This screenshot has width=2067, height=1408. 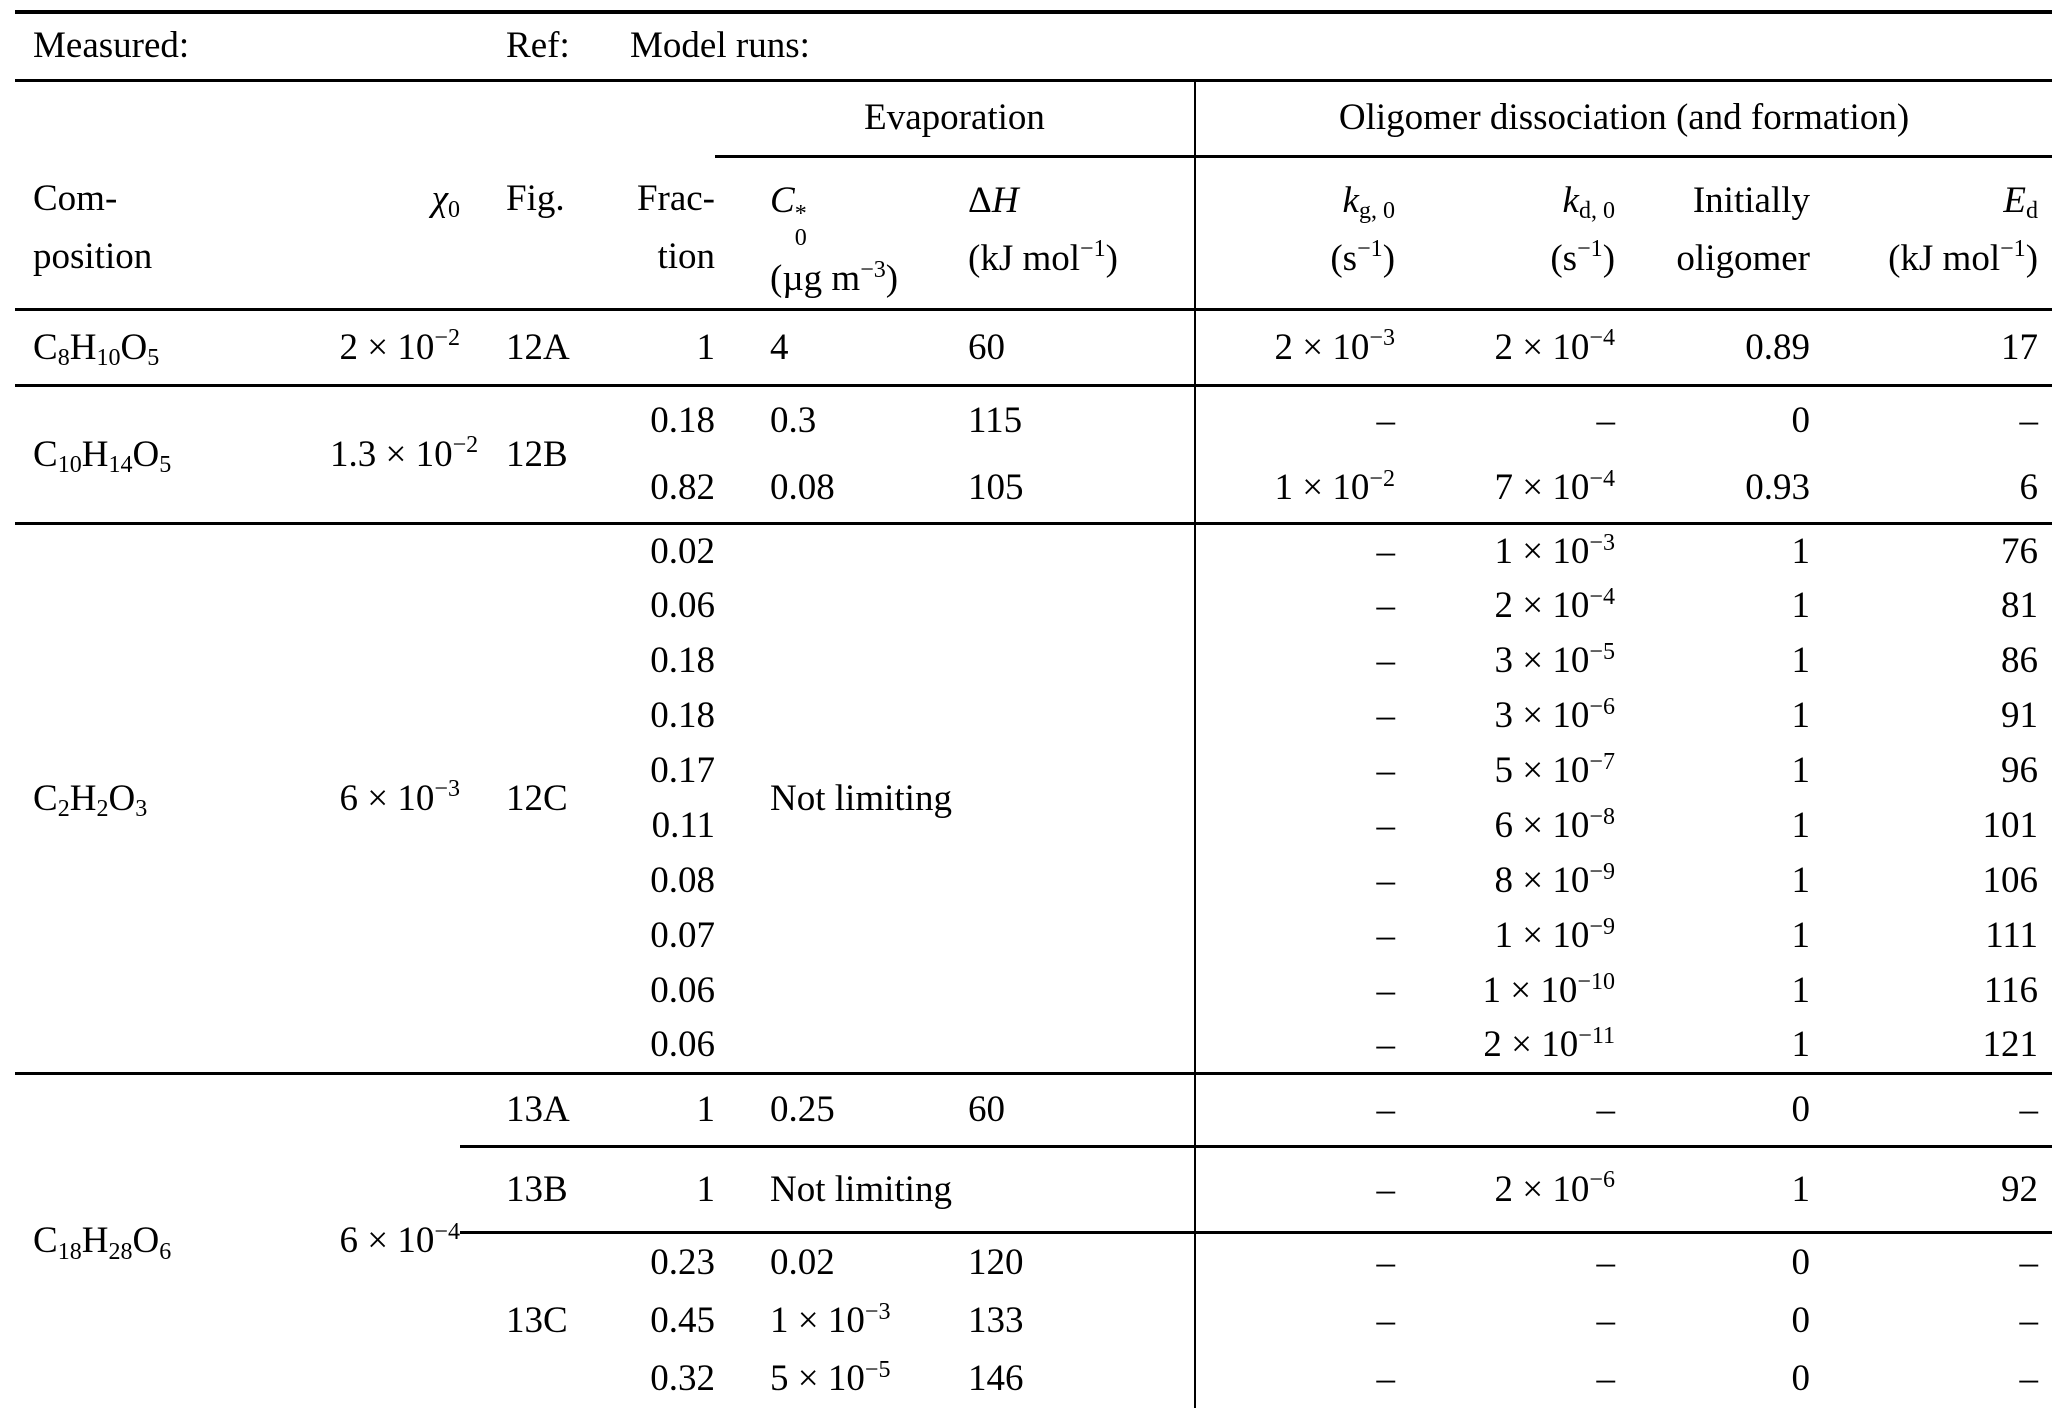 I want to click on cell-initially-oligomer: 0.93, so click(x=1713, y=490).